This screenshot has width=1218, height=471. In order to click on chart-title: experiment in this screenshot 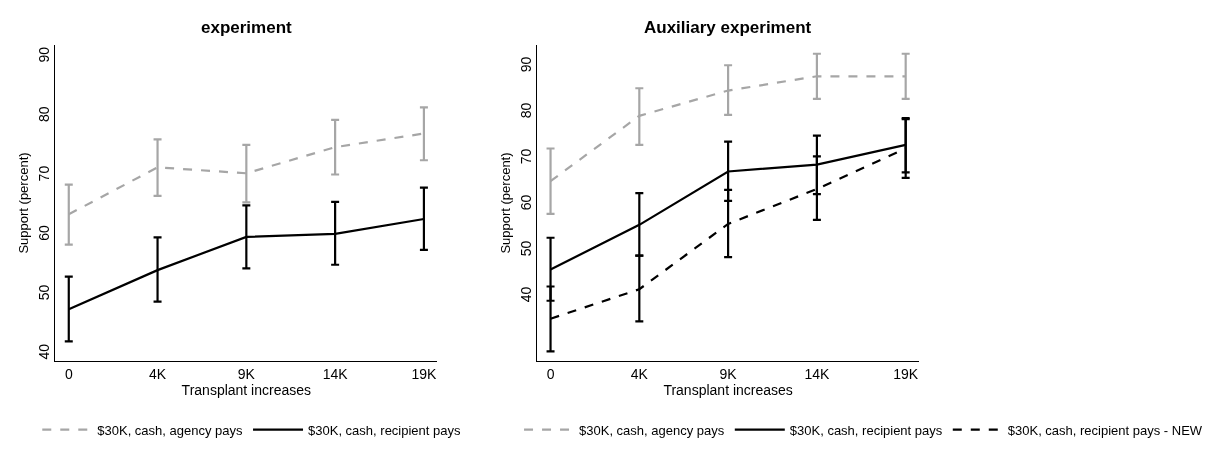, I will do `click(247, 27)`.